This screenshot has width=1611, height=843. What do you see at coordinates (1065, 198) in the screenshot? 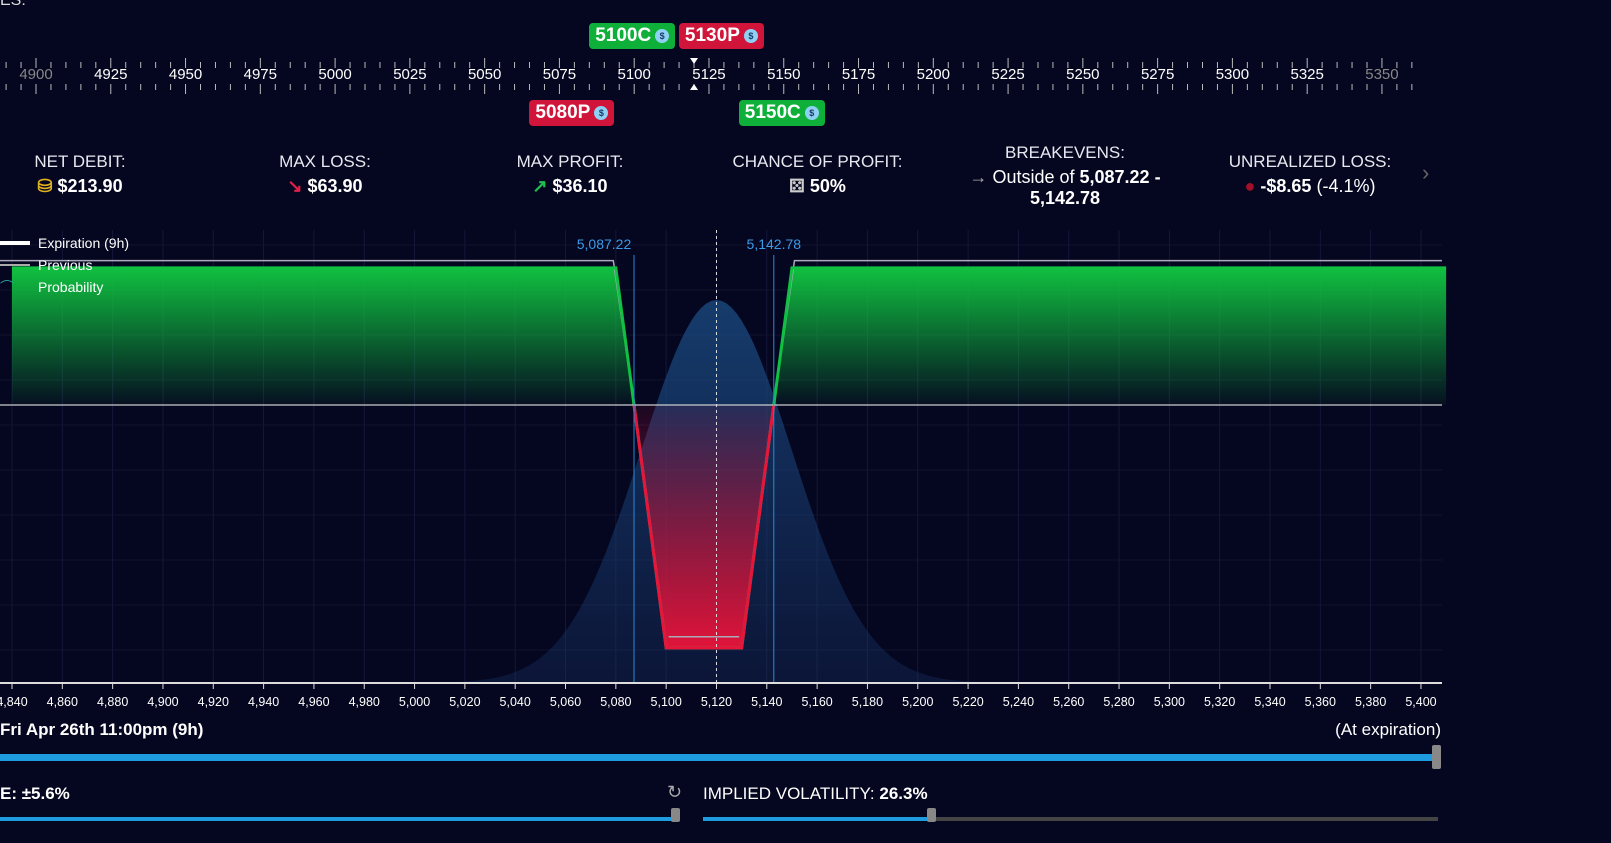
I see `breakevens-value2: 5,142.78` at bounding box center [1065, 198].